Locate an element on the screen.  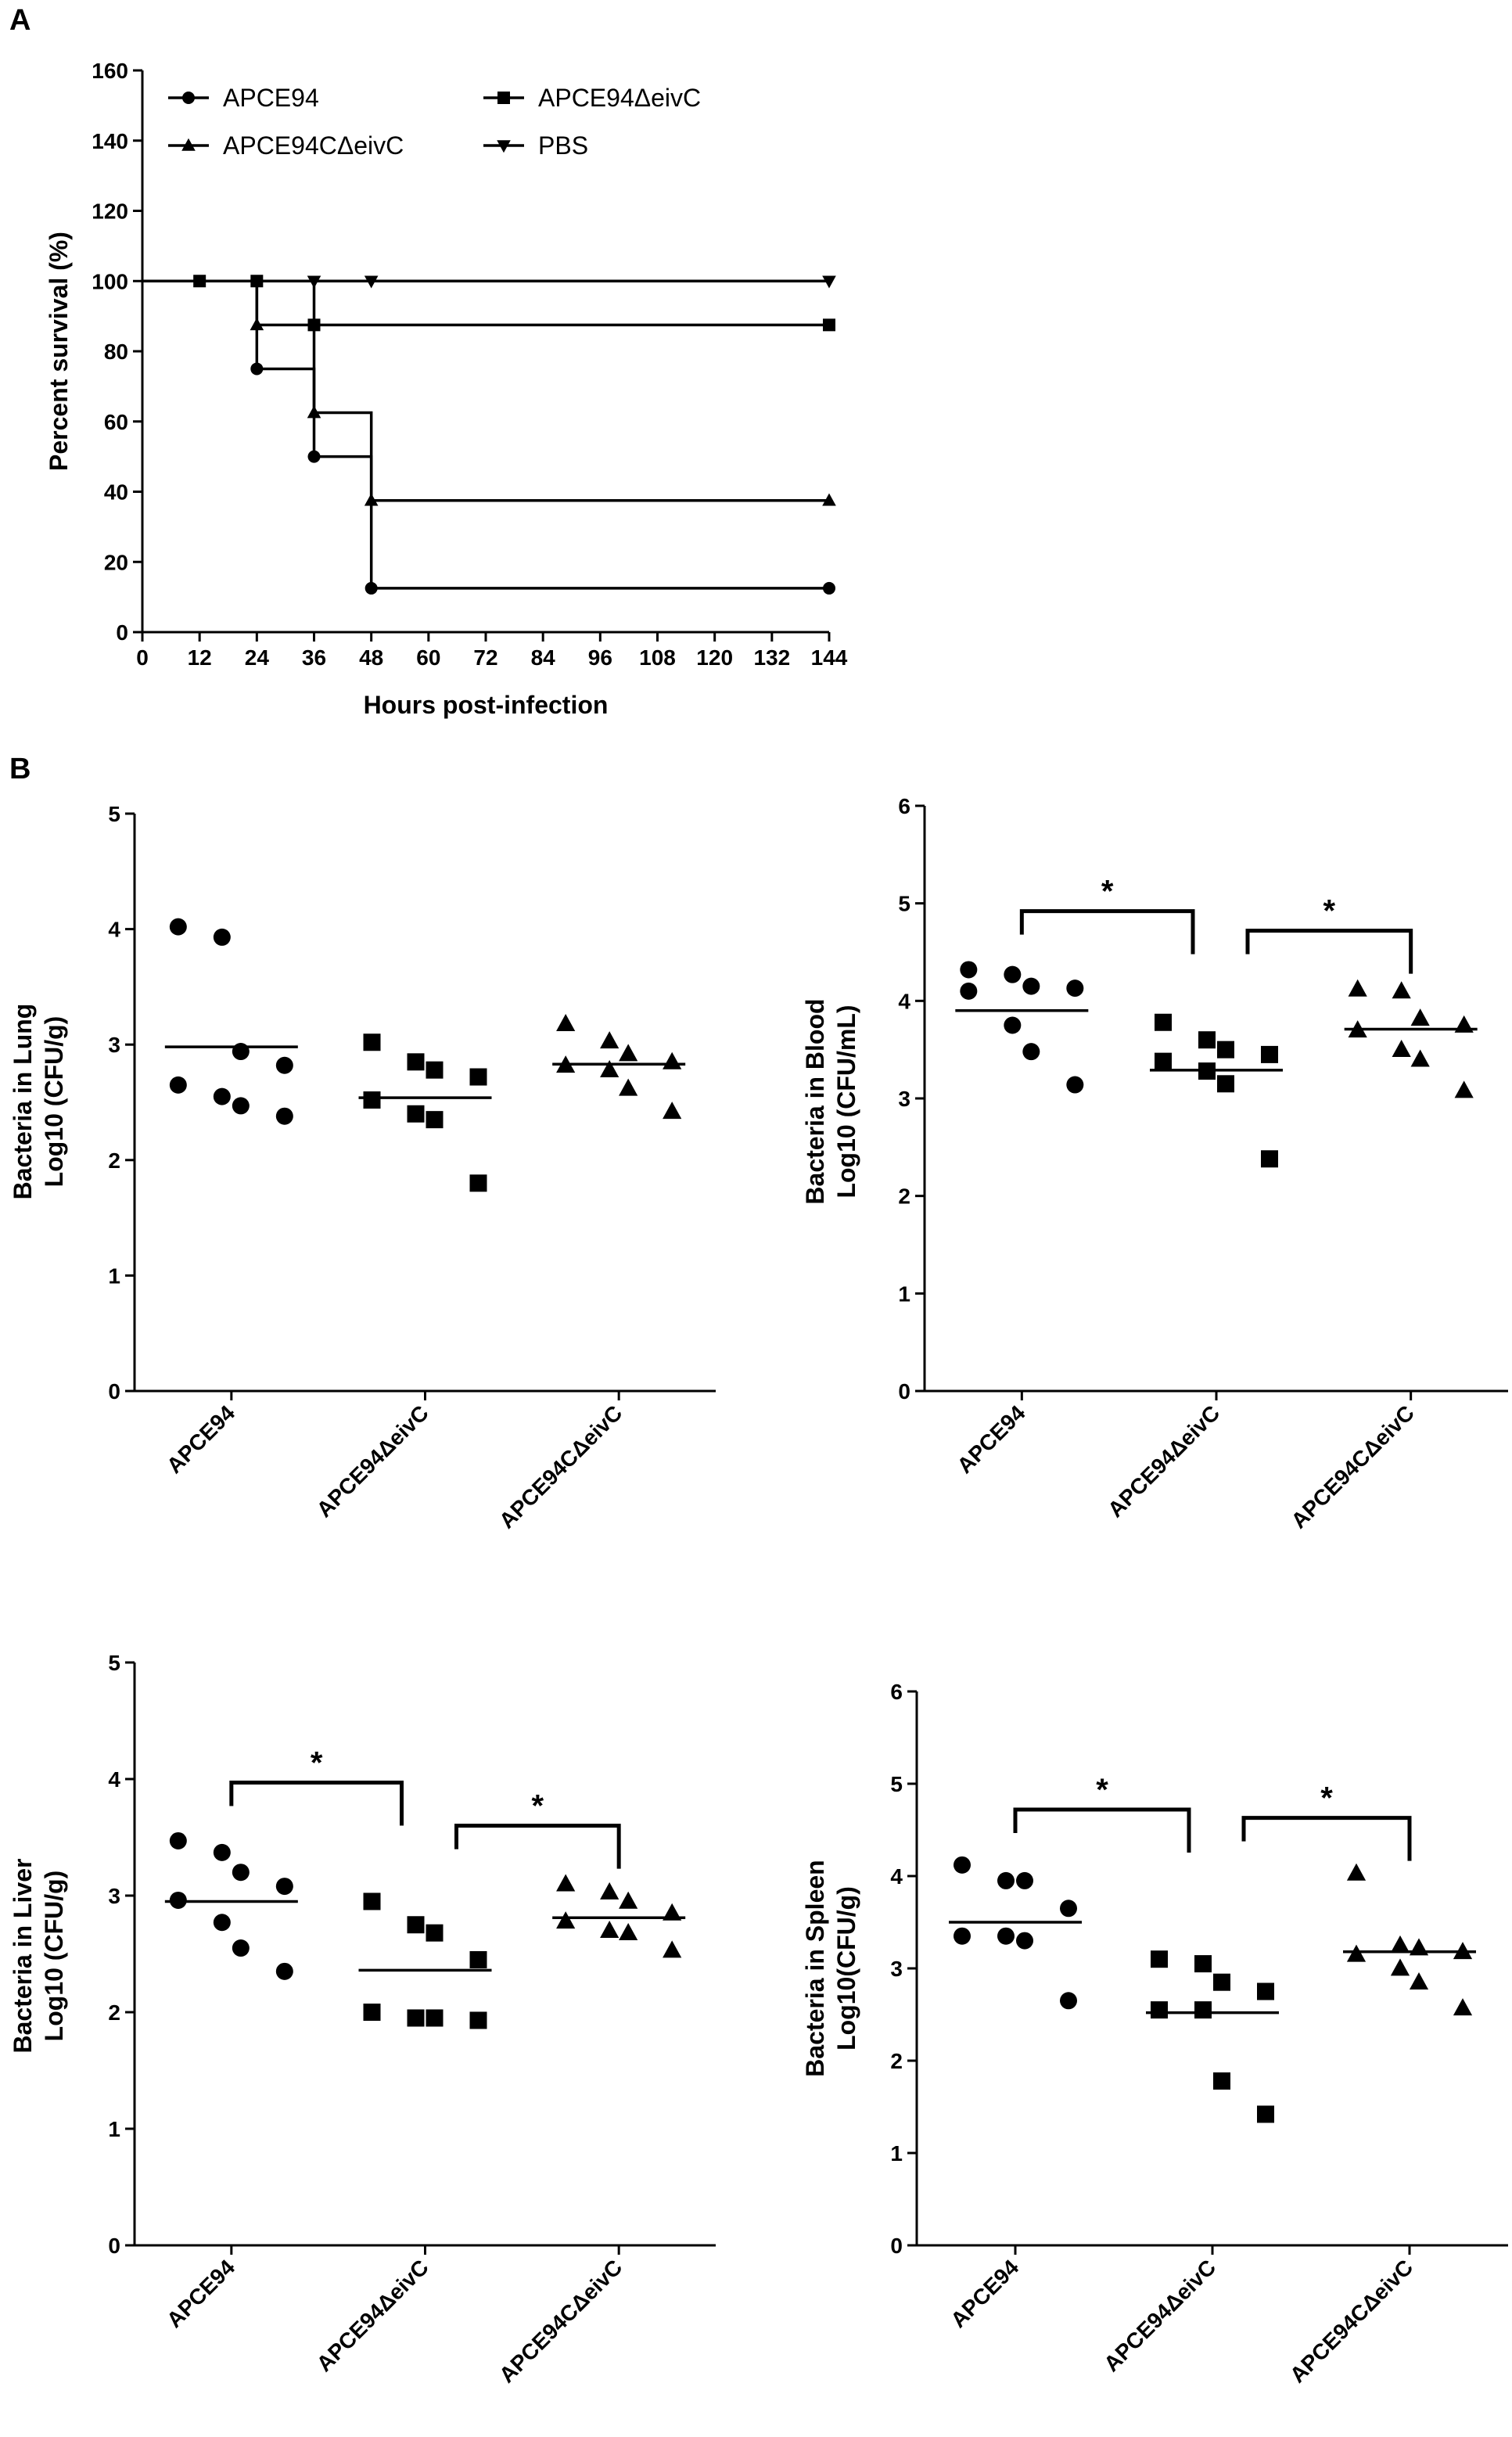
panel-a-label: A is located at coordinates (20, 20).